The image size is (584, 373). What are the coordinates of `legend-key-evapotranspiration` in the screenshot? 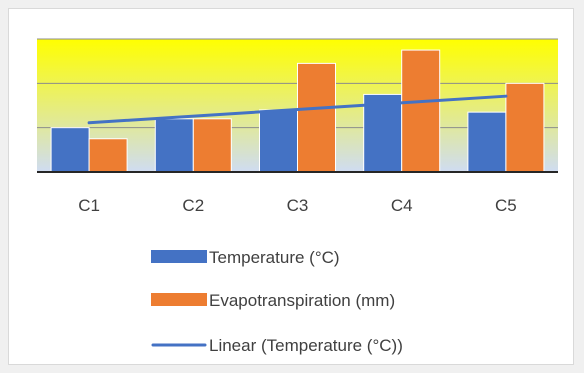 It's located at (179, 299).